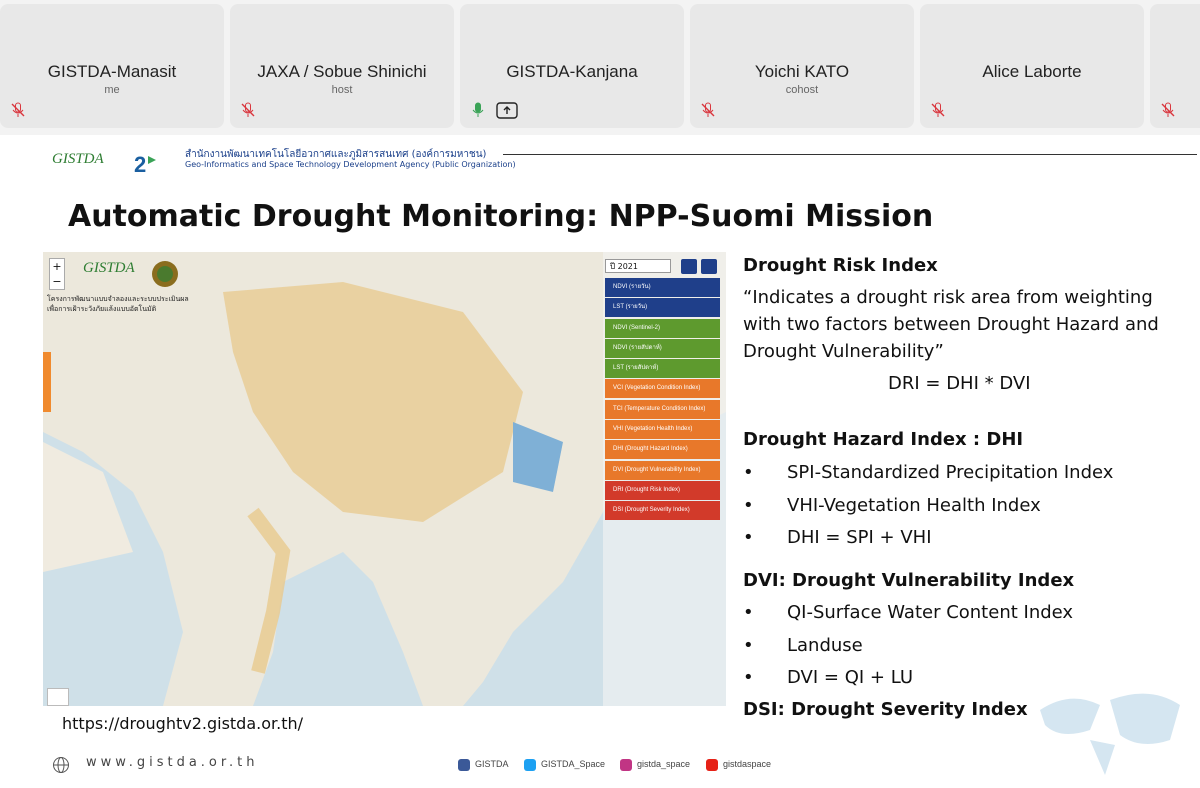 The image size is (1200, 788). I want to click on bullet-item: VHI-Vegetation Health Index, so click(892, 505).